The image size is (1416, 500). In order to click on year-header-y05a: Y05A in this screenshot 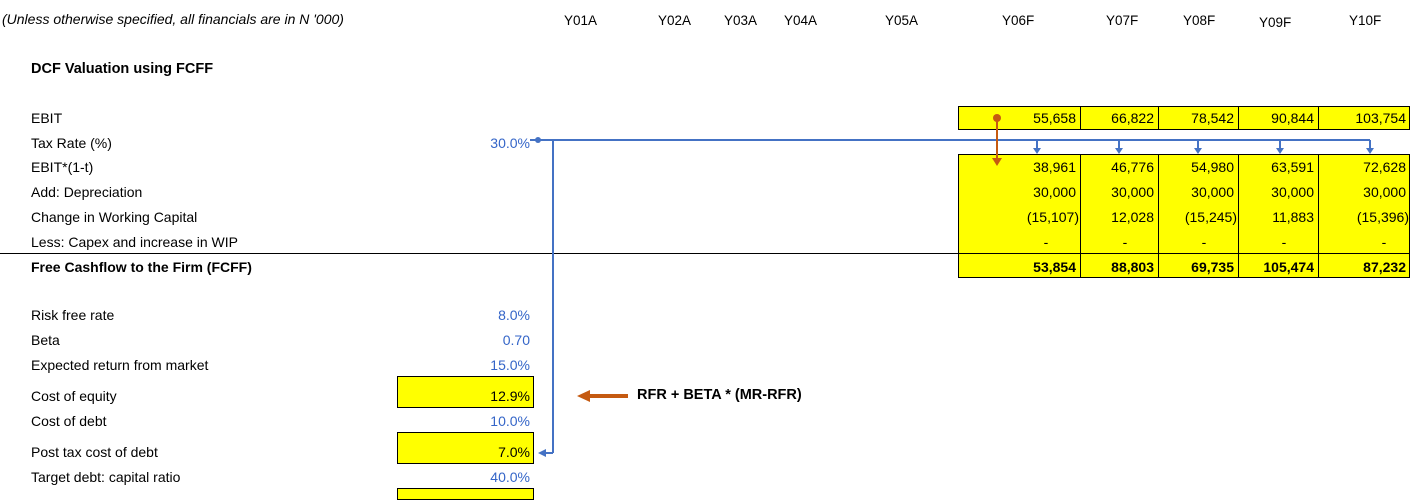, I will do `click(902, 20)`.